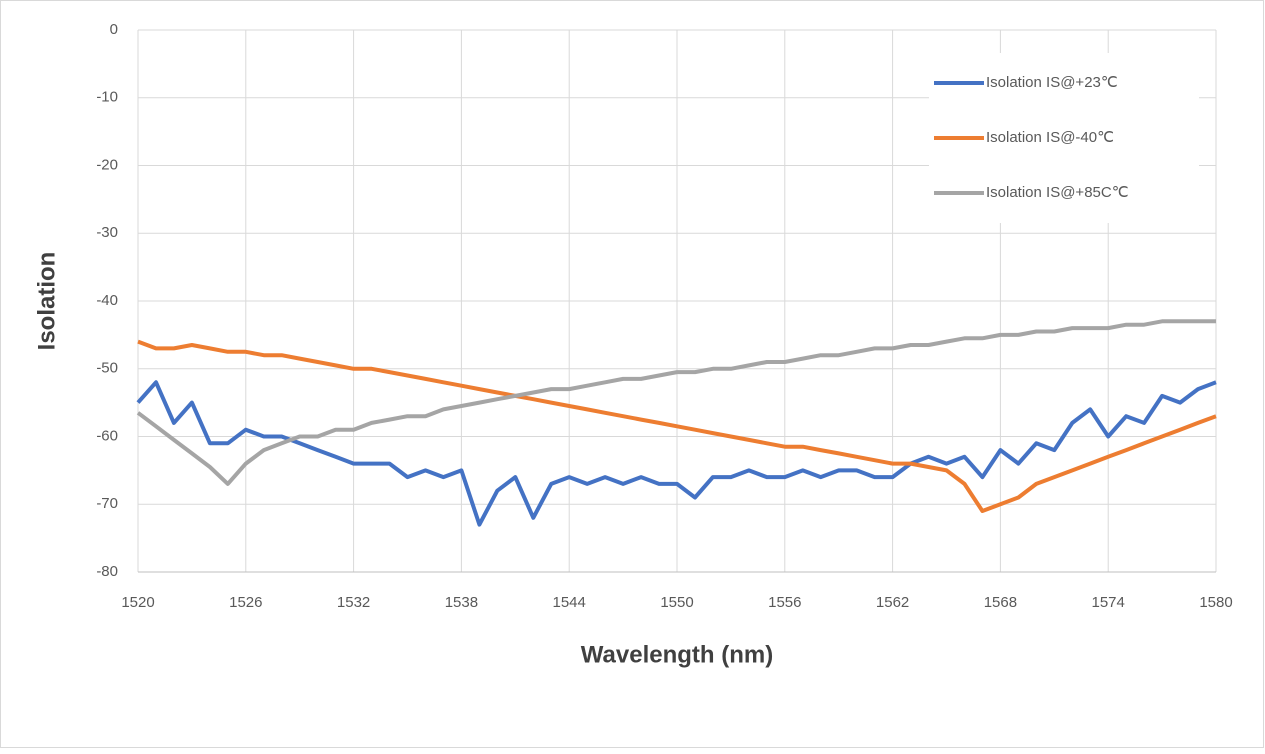 The height and width of the screenshot is (754, 1265). Describe the element at coordinates (569, 602) in the screenshot. I see `x-tick-label: 1544` at that location.